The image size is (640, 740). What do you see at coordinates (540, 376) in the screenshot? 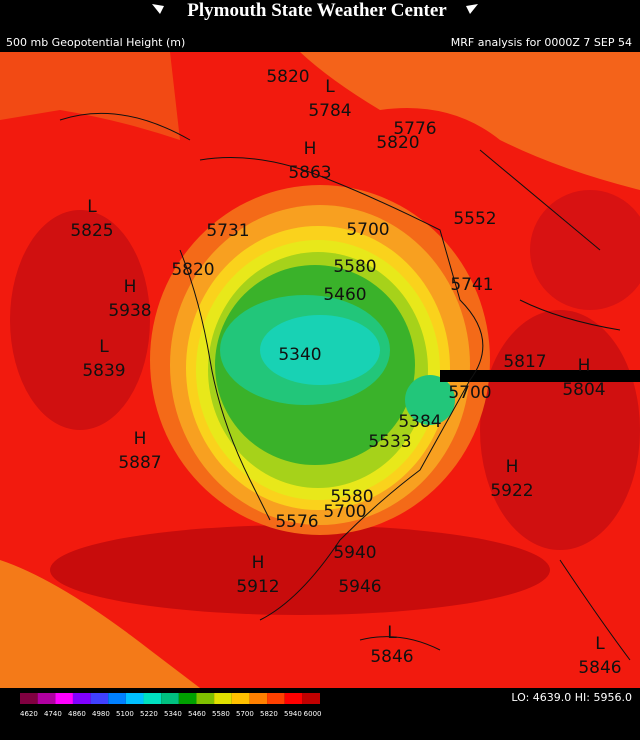
I see `data-gap` at bounding box center [540, 376].